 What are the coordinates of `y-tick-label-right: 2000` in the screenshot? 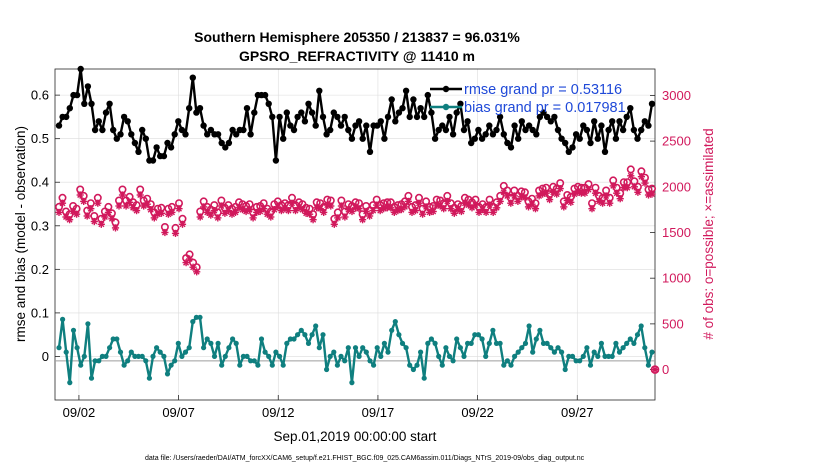 It's located at (676, 186).